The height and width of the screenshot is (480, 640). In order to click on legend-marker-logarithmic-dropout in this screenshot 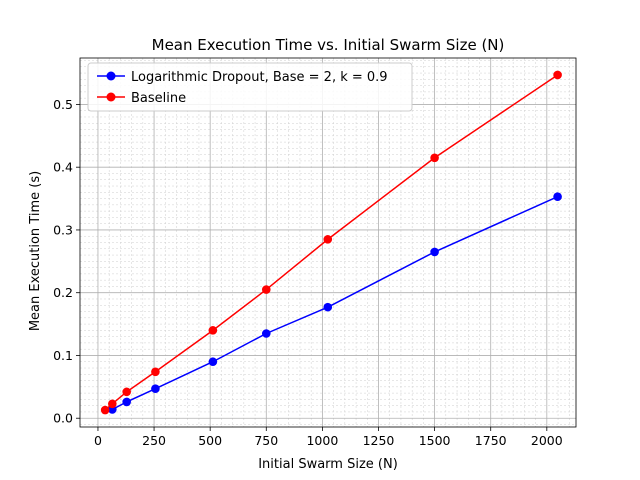, I will do `click(111, 76)`.